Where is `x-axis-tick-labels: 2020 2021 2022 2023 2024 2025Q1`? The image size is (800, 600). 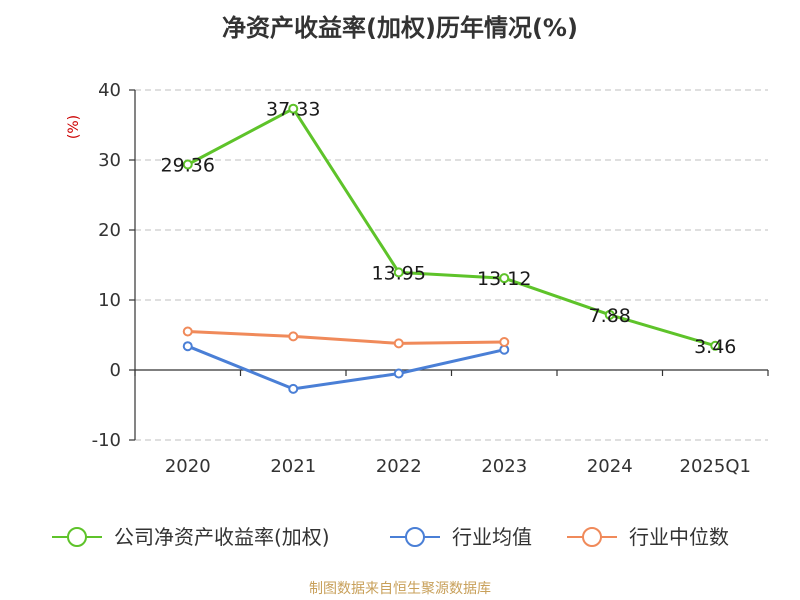 x-axis-tick-labels: 2020 2021 2022 2023 2024 2025Q1 is located at coordinates (458, 466).